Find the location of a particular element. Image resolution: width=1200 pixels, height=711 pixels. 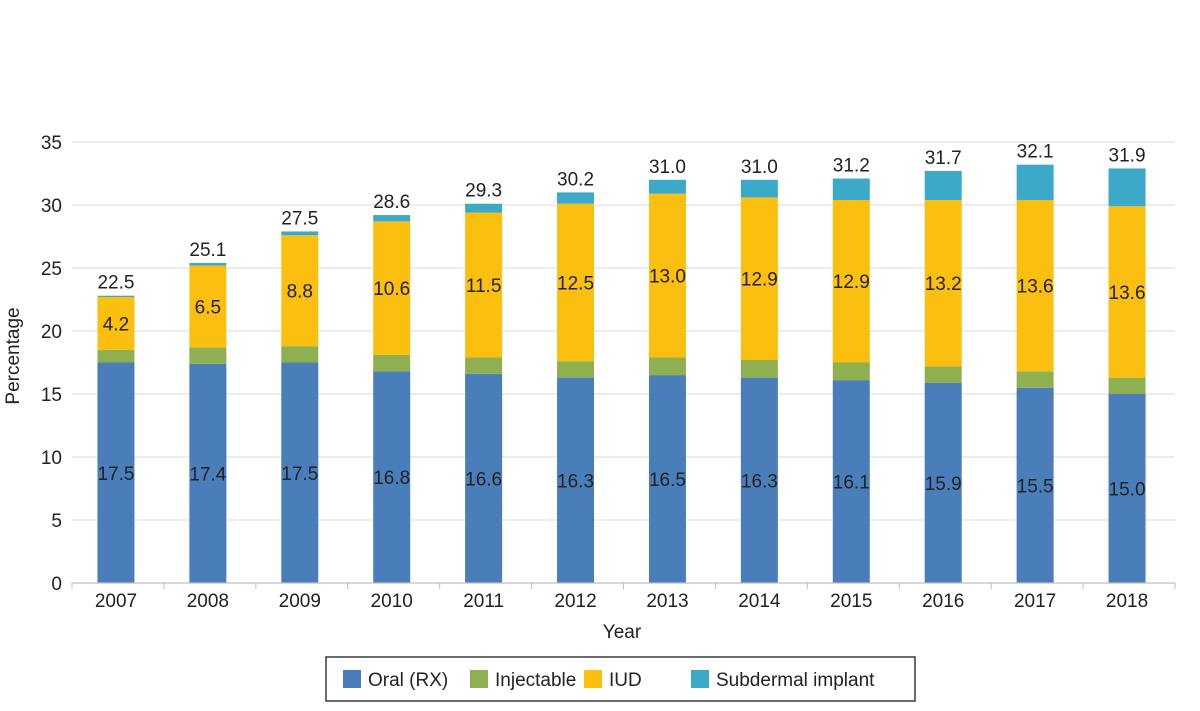

value-label: 12.5 is located at coordinates (575, 283).